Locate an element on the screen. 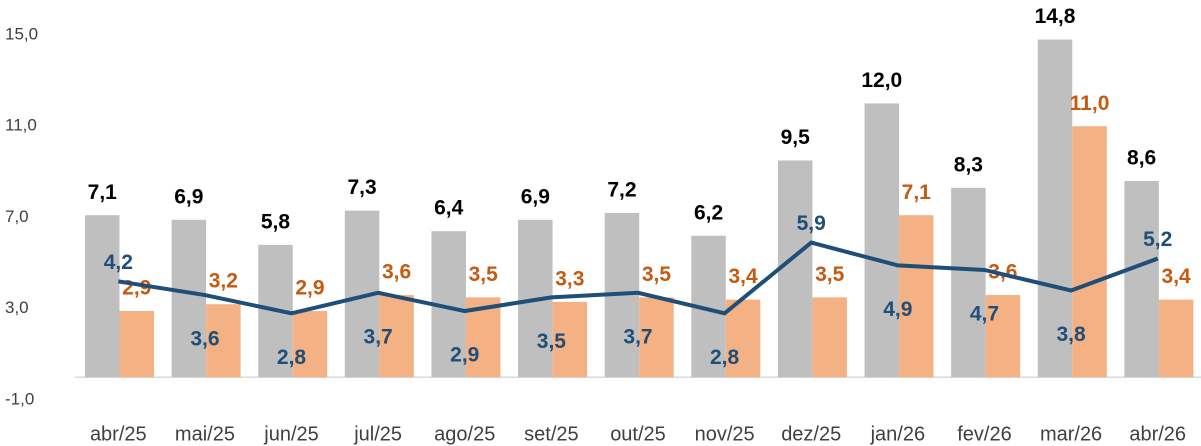  y-tick-label: 15,0 is located at coordinates (21, 33).